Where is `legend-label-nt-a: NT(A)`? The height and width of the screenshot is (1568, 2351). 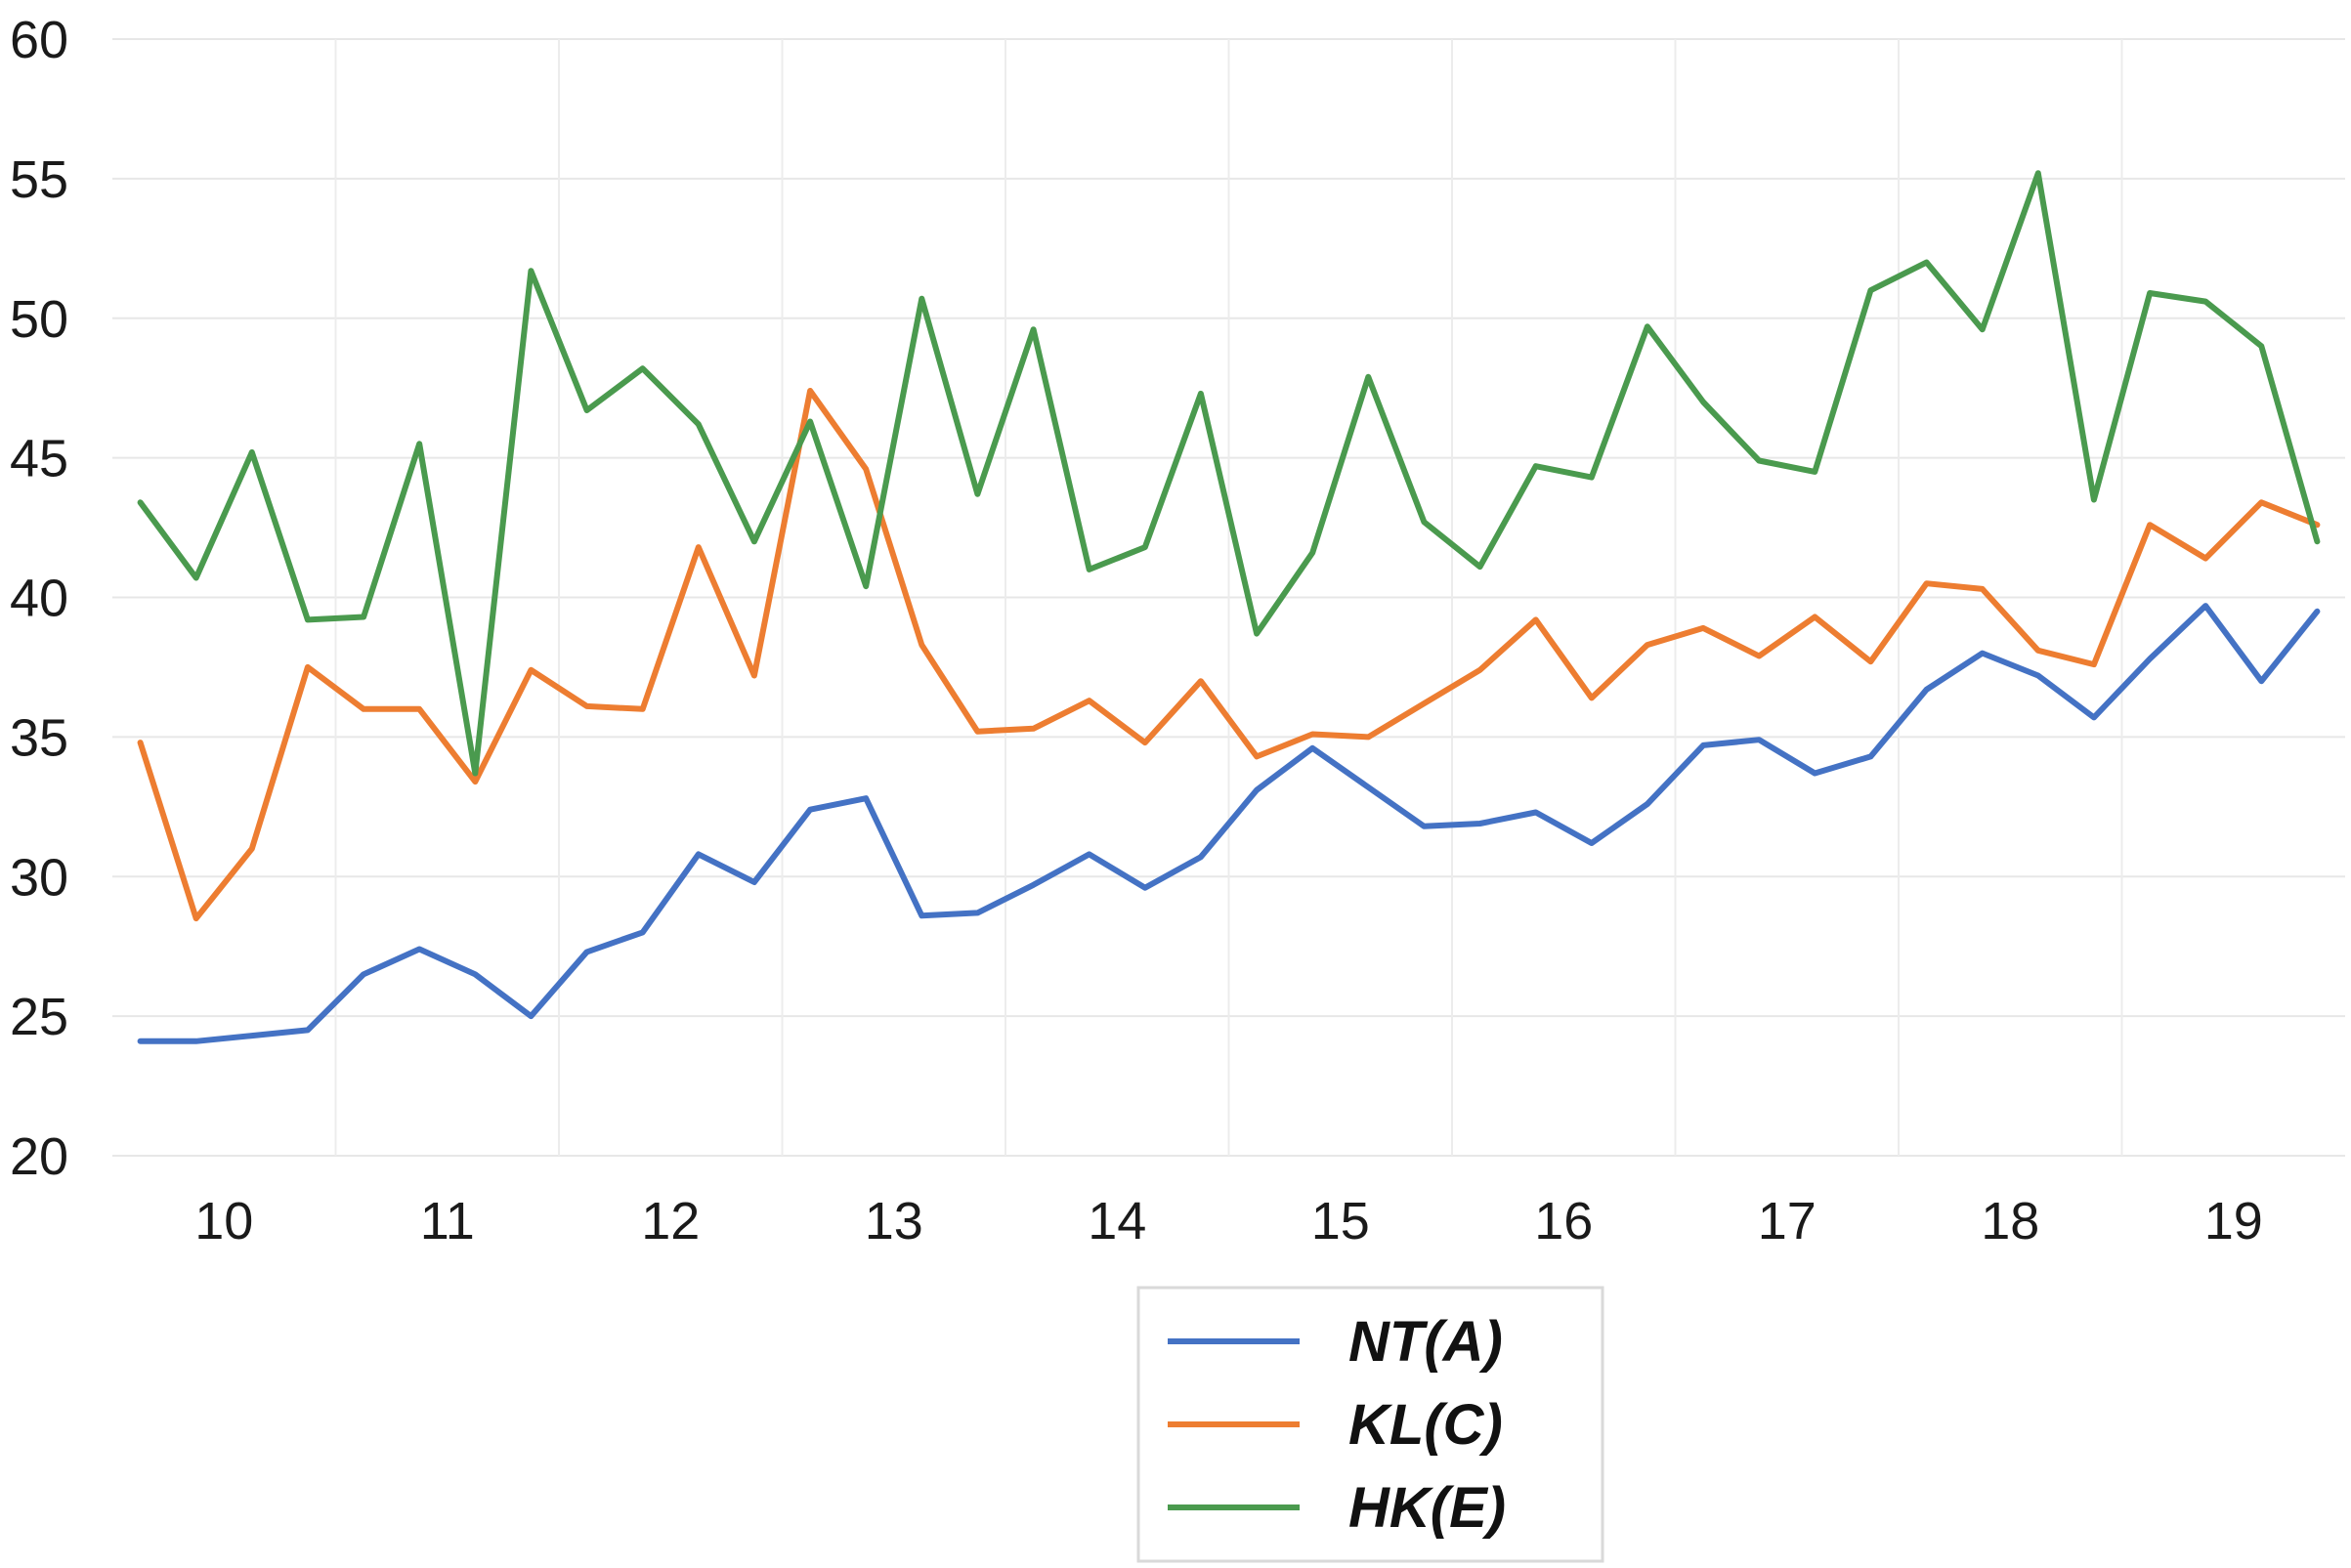 legend-label-nt-a: NT(A) is located at coordinates (1425, 1342).